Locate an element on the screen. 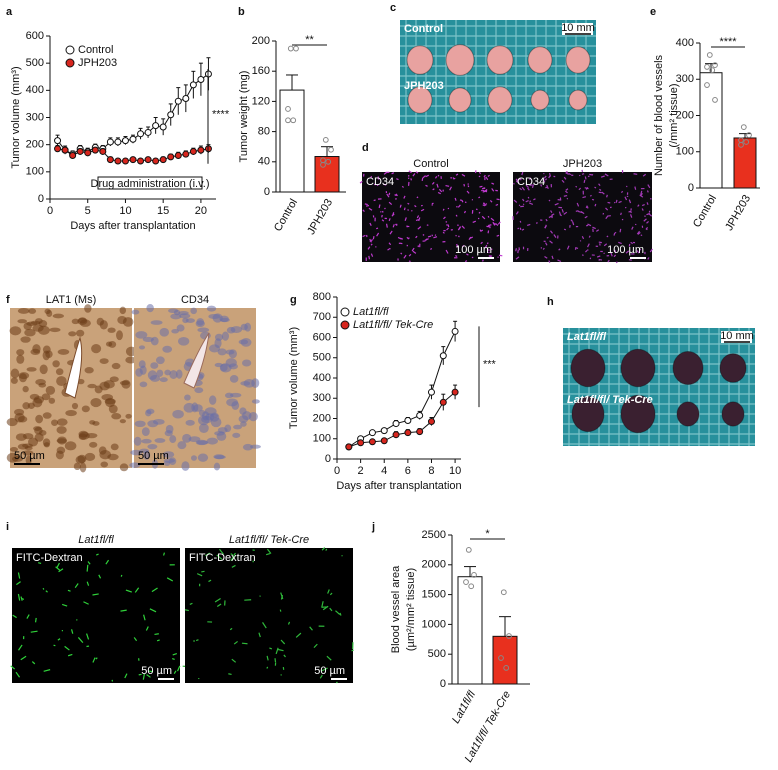 The image size is (778, 770). legend-marker is located at coordinates (345, 312).